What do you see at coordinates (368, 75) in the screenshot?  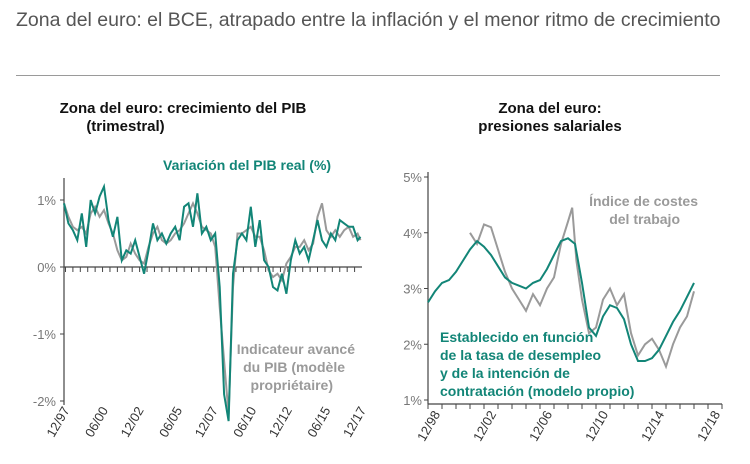 I see `title-divider` at bounding box center [368, 75].